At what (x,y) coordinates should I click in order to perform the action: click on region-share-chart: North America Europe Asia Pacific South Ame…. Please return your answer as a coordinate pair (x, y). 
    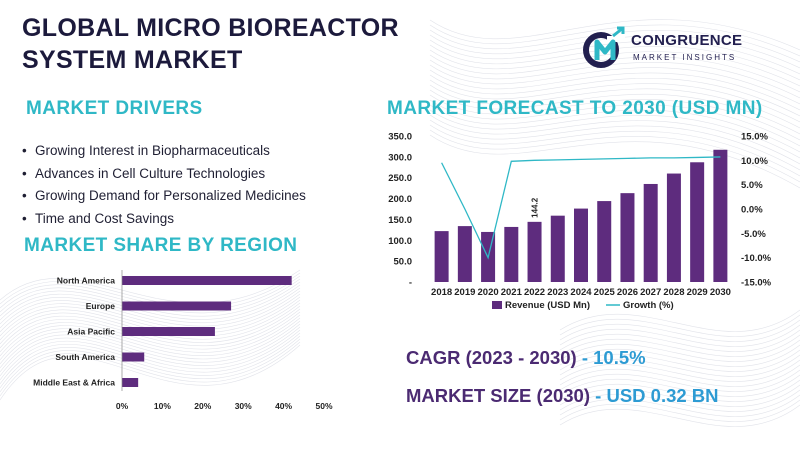
    Looking at the image, I should click on (183, 340).